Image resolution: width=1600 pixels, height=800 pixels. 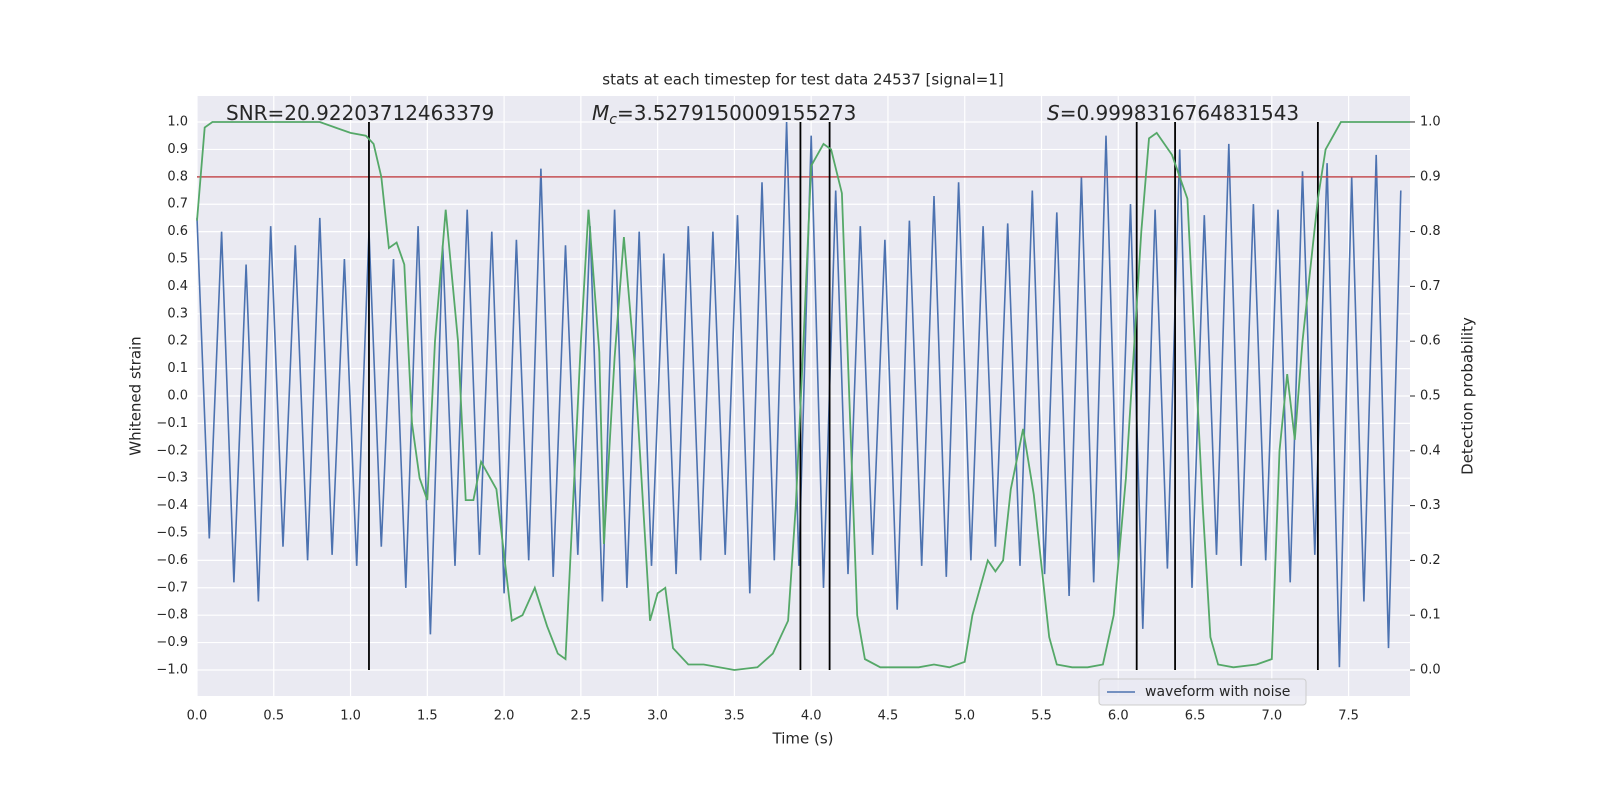 What do you see at coordinates (172, 615) in the screenshot?
I see `y-tick-label: −0.8` at bounding box center [172, 615].